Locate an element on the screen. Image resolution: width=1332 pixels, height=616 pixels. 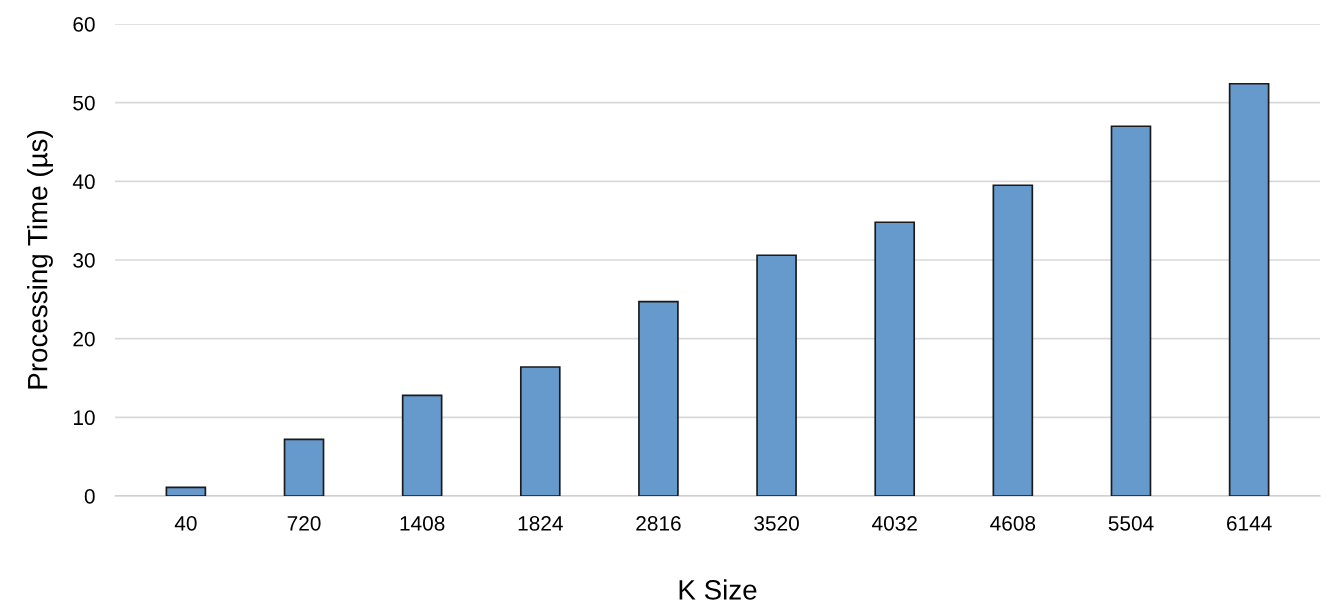
x-axis-title: K Size is located at coordinates (718, 589).